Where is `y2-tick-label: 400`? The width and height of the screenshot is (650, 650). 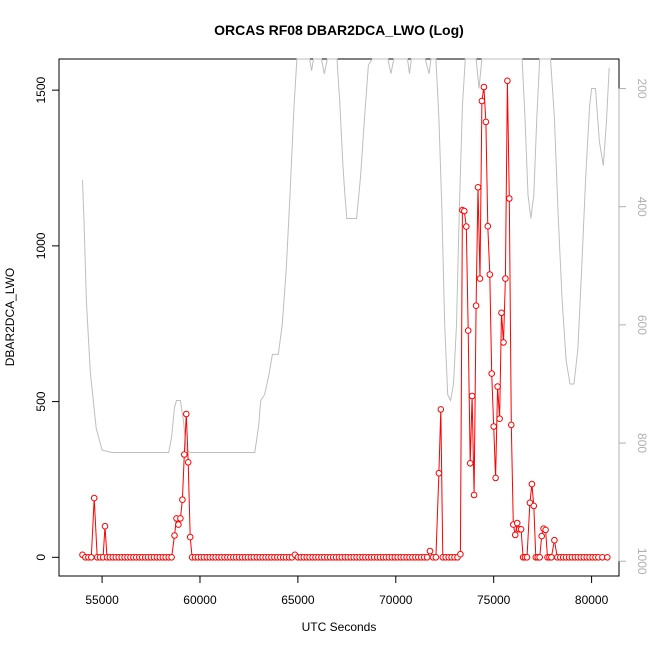
y2-tick-label: 400 is located at coordinates (642, 207).